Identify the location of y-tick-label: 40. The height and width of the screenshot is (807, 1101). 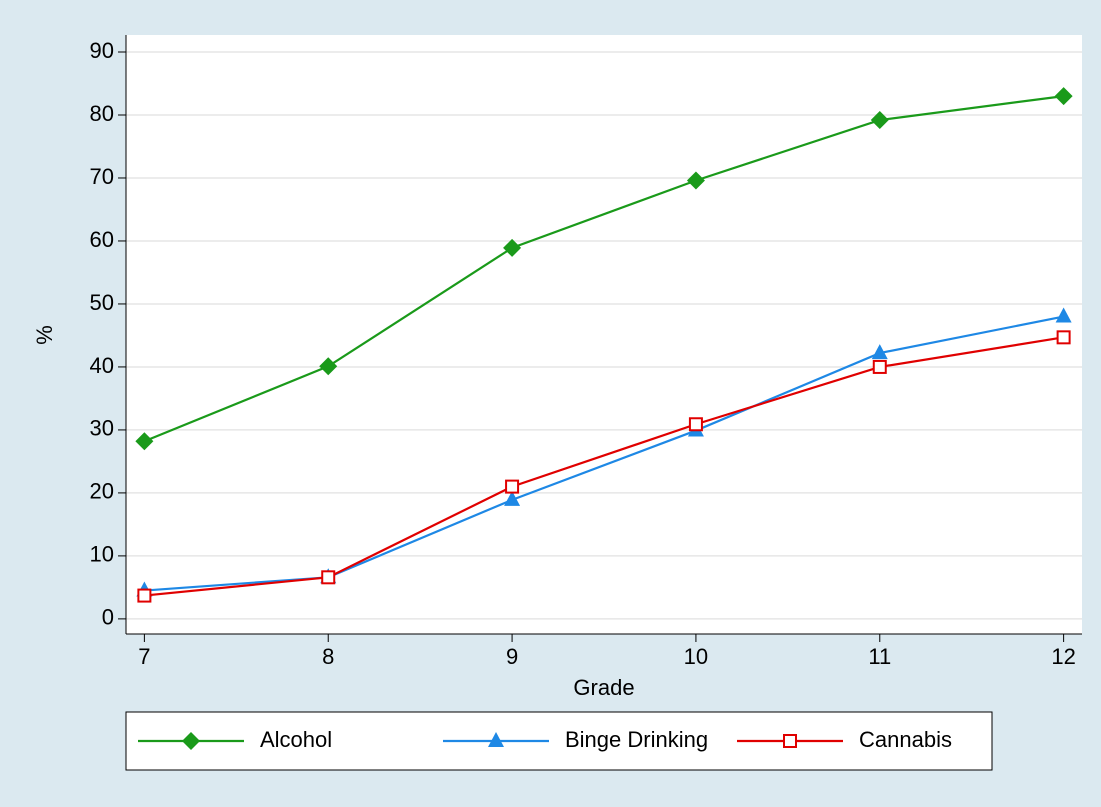
(102, 365).